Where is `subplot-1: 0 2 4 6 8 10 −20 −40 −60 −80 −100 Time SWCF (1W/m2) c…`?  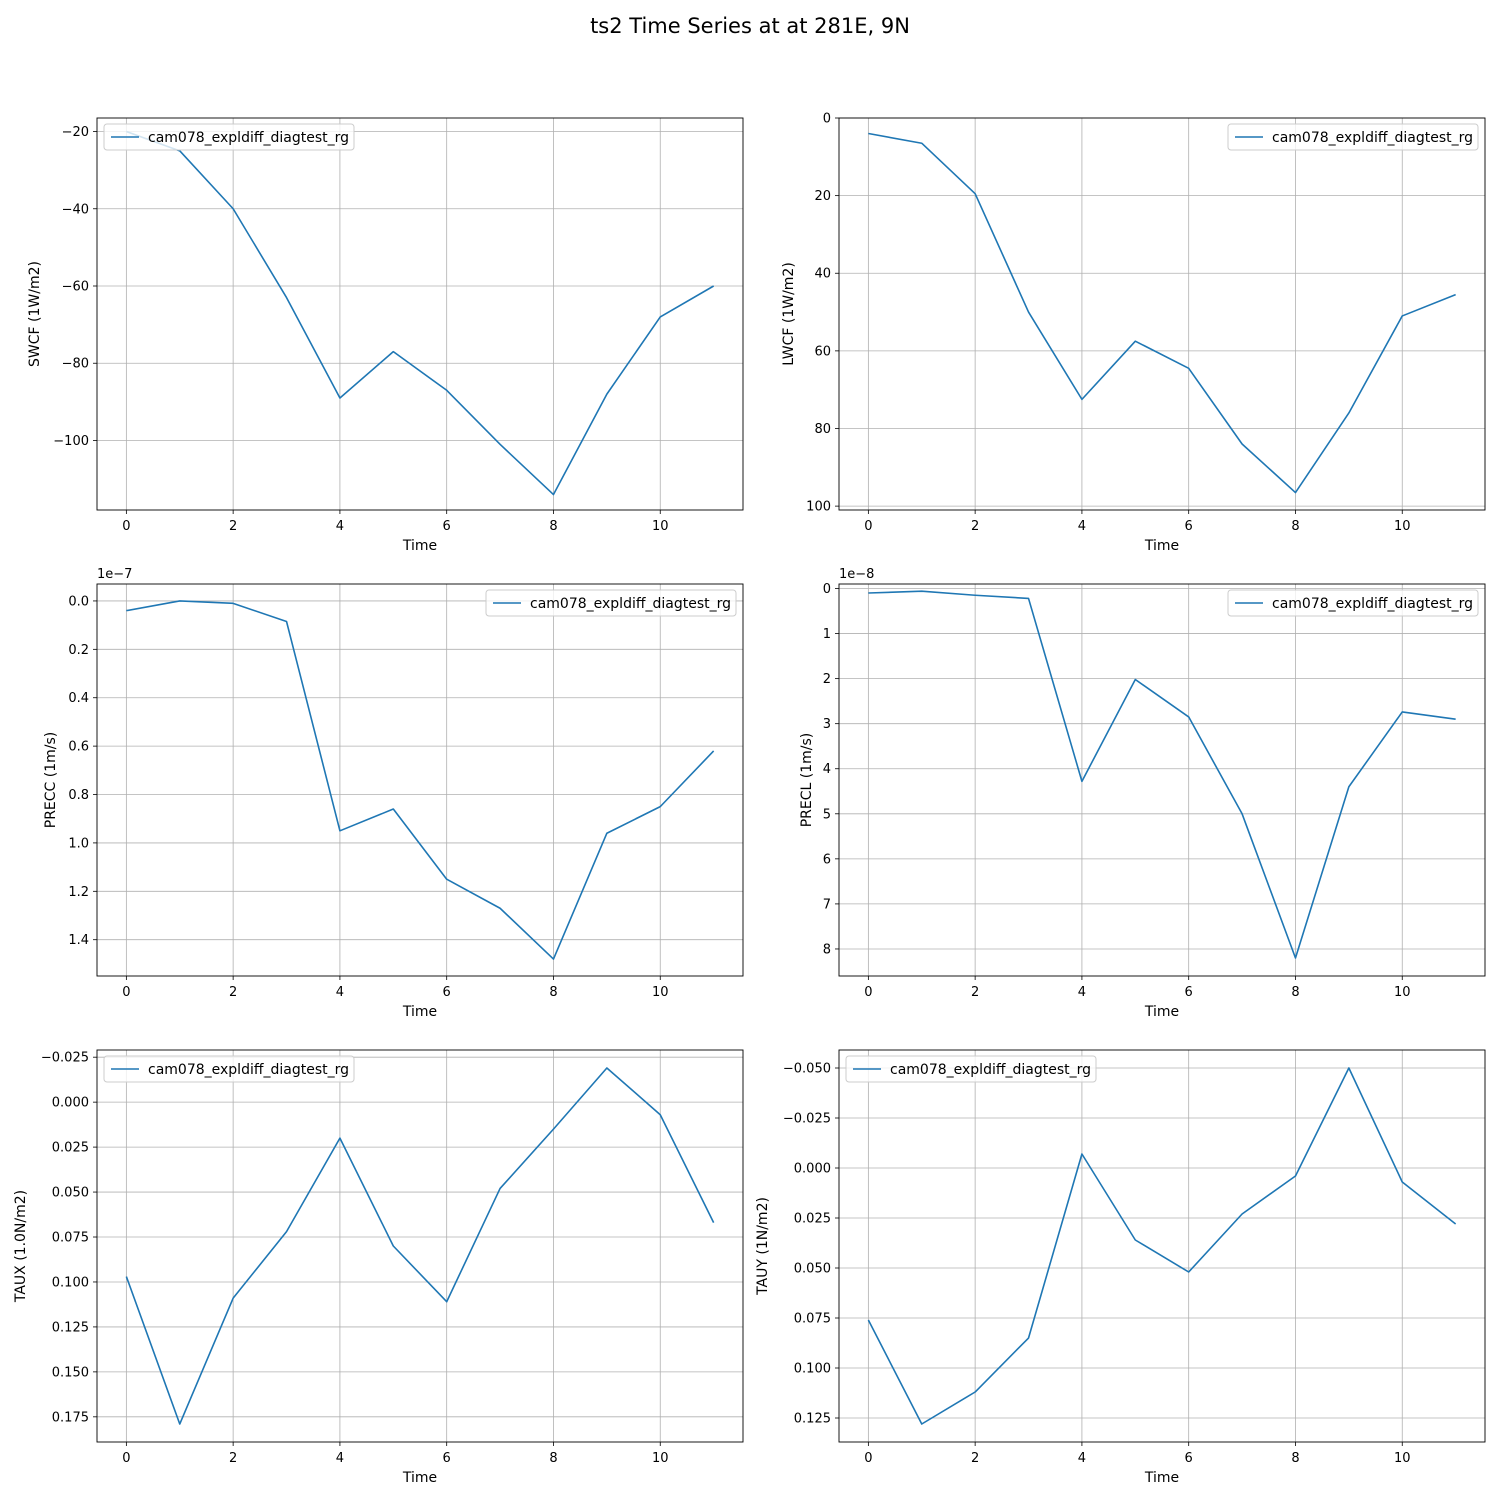 subplot-1: 0 2 4 6 8 10 −20 −40 −60 −80 −100 Time SWCF (1W/m2) c… is located at coordinates (385, 335).